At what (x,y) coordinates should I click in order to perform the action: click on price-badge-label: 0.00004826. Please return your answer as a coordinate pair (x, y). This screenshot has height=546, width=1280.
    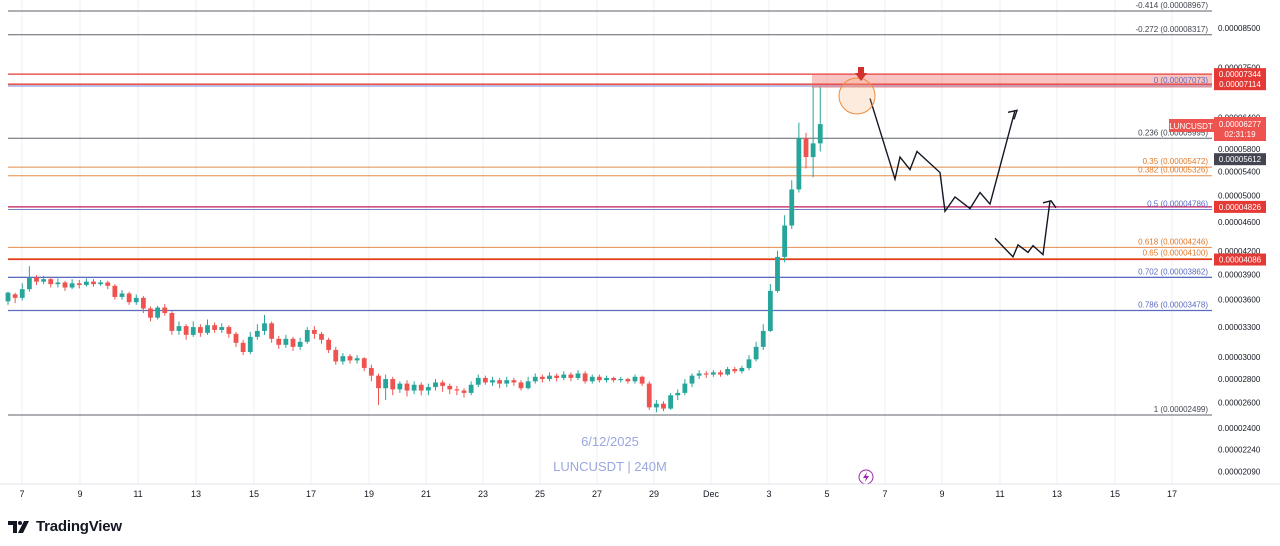
    Looking at the image, I should click on (1240, 207).